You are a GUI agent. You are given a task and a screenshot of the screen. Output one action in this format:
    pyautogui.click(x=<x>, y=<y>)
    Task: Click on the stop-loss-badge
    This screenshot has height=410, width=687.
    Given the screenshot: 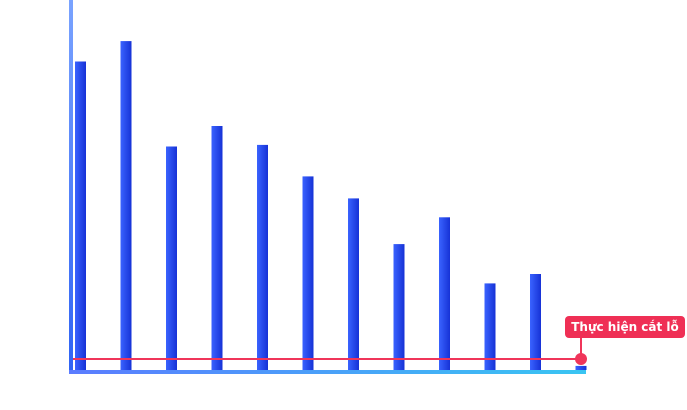 What is the action you would take?
    pyautogui.click(x=625, y=327)
    